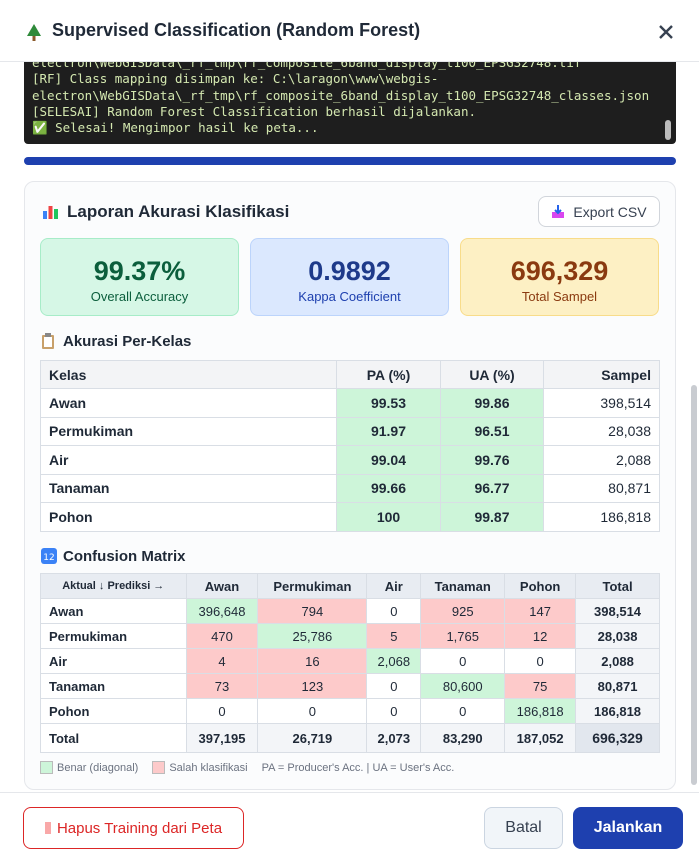 The width and height of the screenshot is (699, 850). I want to click on matrix-cell: 925, so click(463, 611).